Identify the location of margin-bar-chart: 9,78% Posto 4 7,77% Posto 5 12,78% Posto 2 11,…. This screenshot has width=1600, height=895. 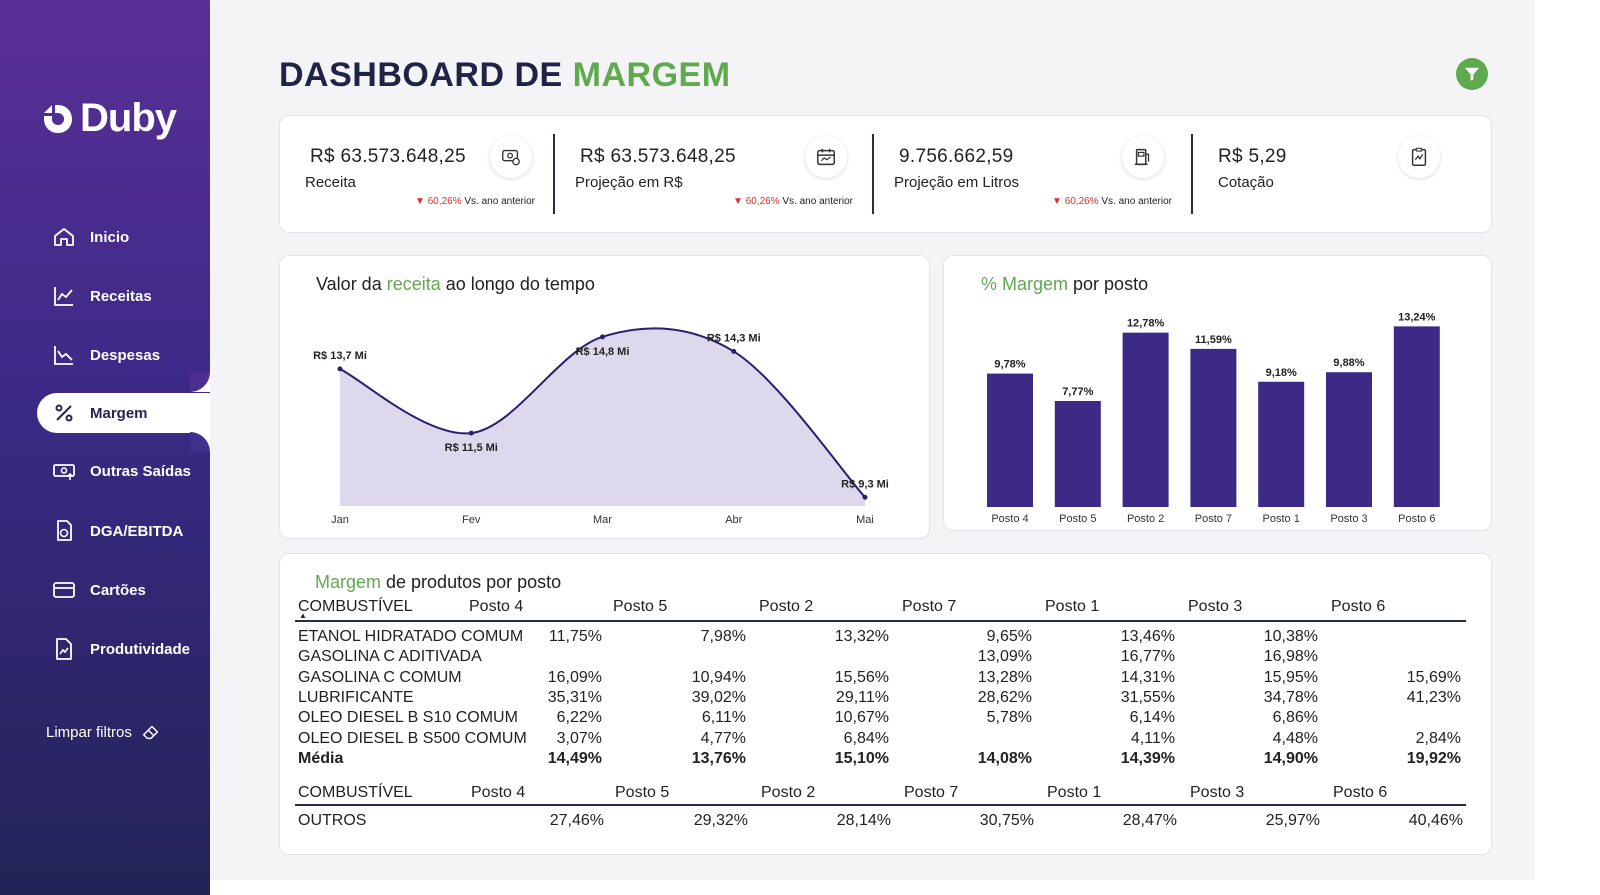
(1213, 418).